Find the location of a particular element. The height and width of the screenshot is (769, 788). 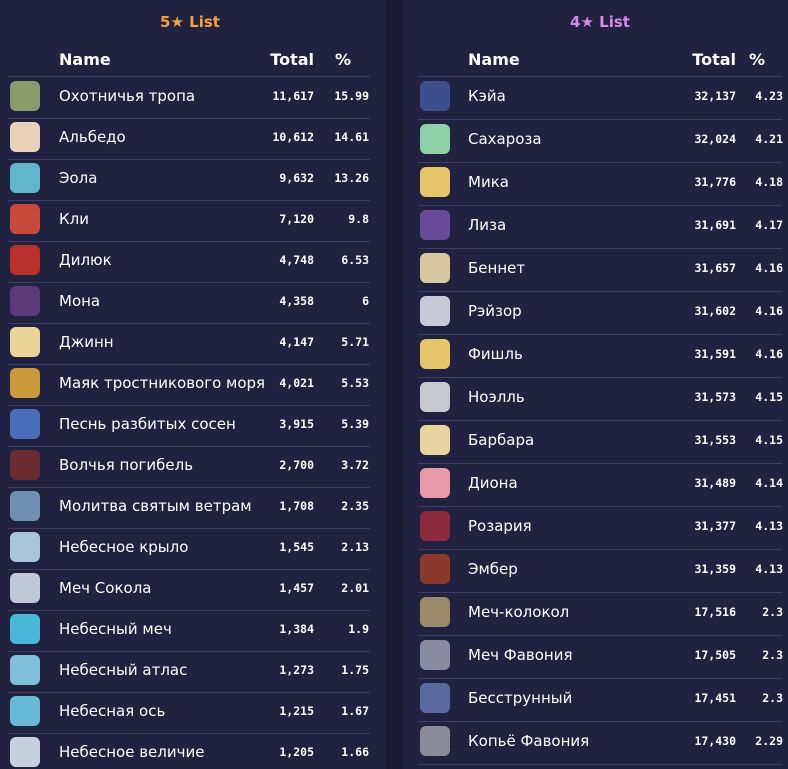

item-total: 31,553 is located at coordinates (715, 440).